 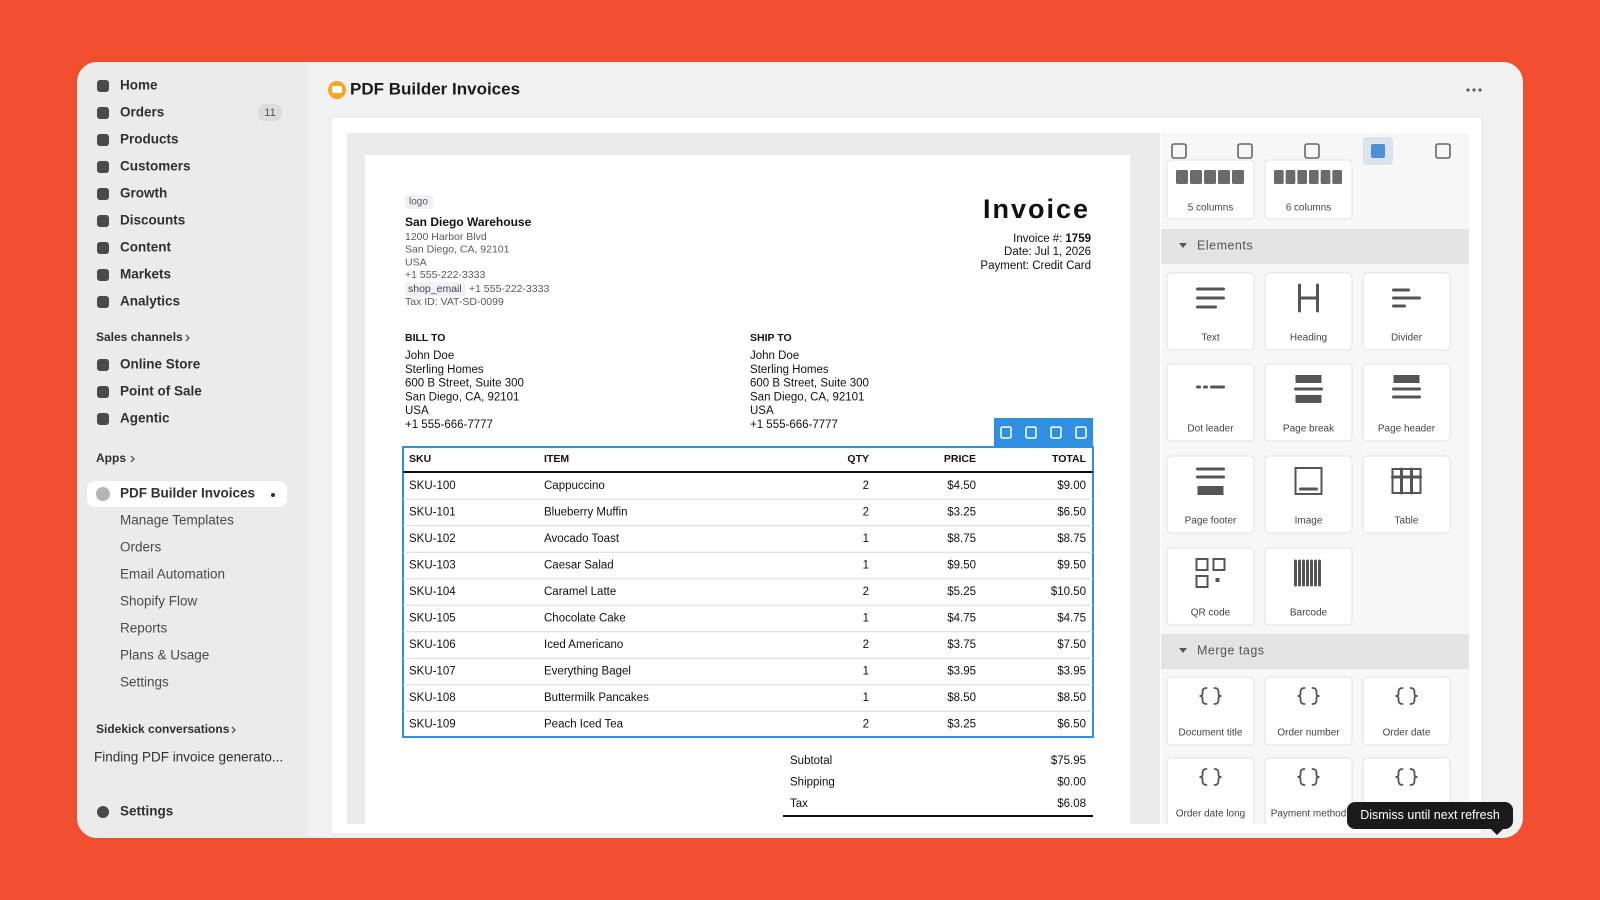 What do you see at coordinates (152, 220) in the screenshot?
I see `nav-item: Discounts` at bounding box center [152, 220].